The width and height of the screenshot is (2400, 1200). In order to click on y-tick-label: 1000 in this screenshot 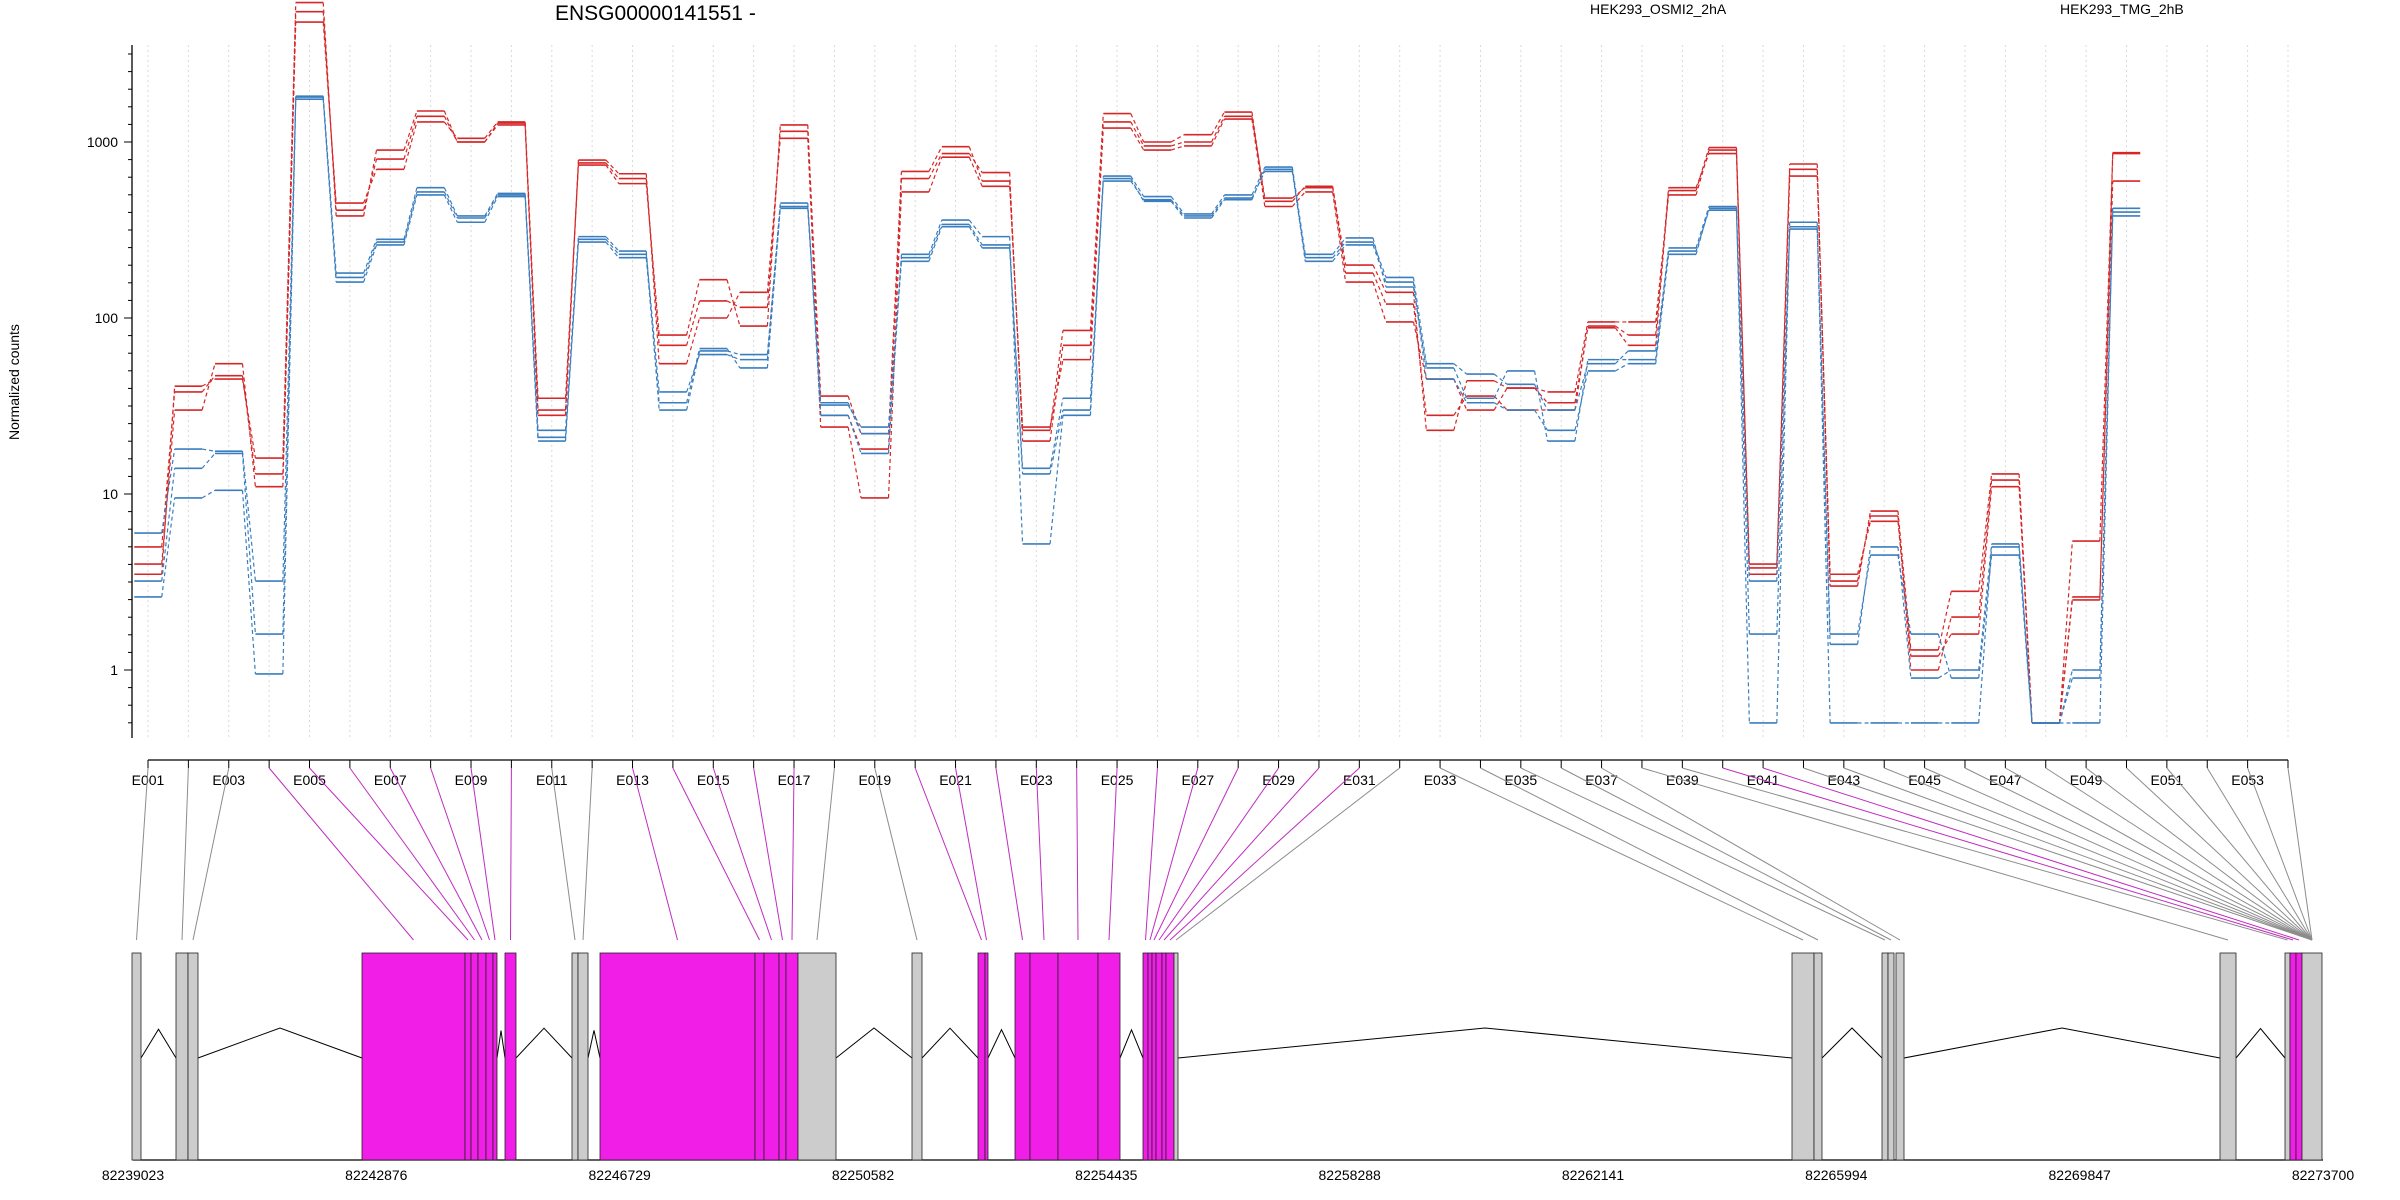, I will do `click(102, 142)`.